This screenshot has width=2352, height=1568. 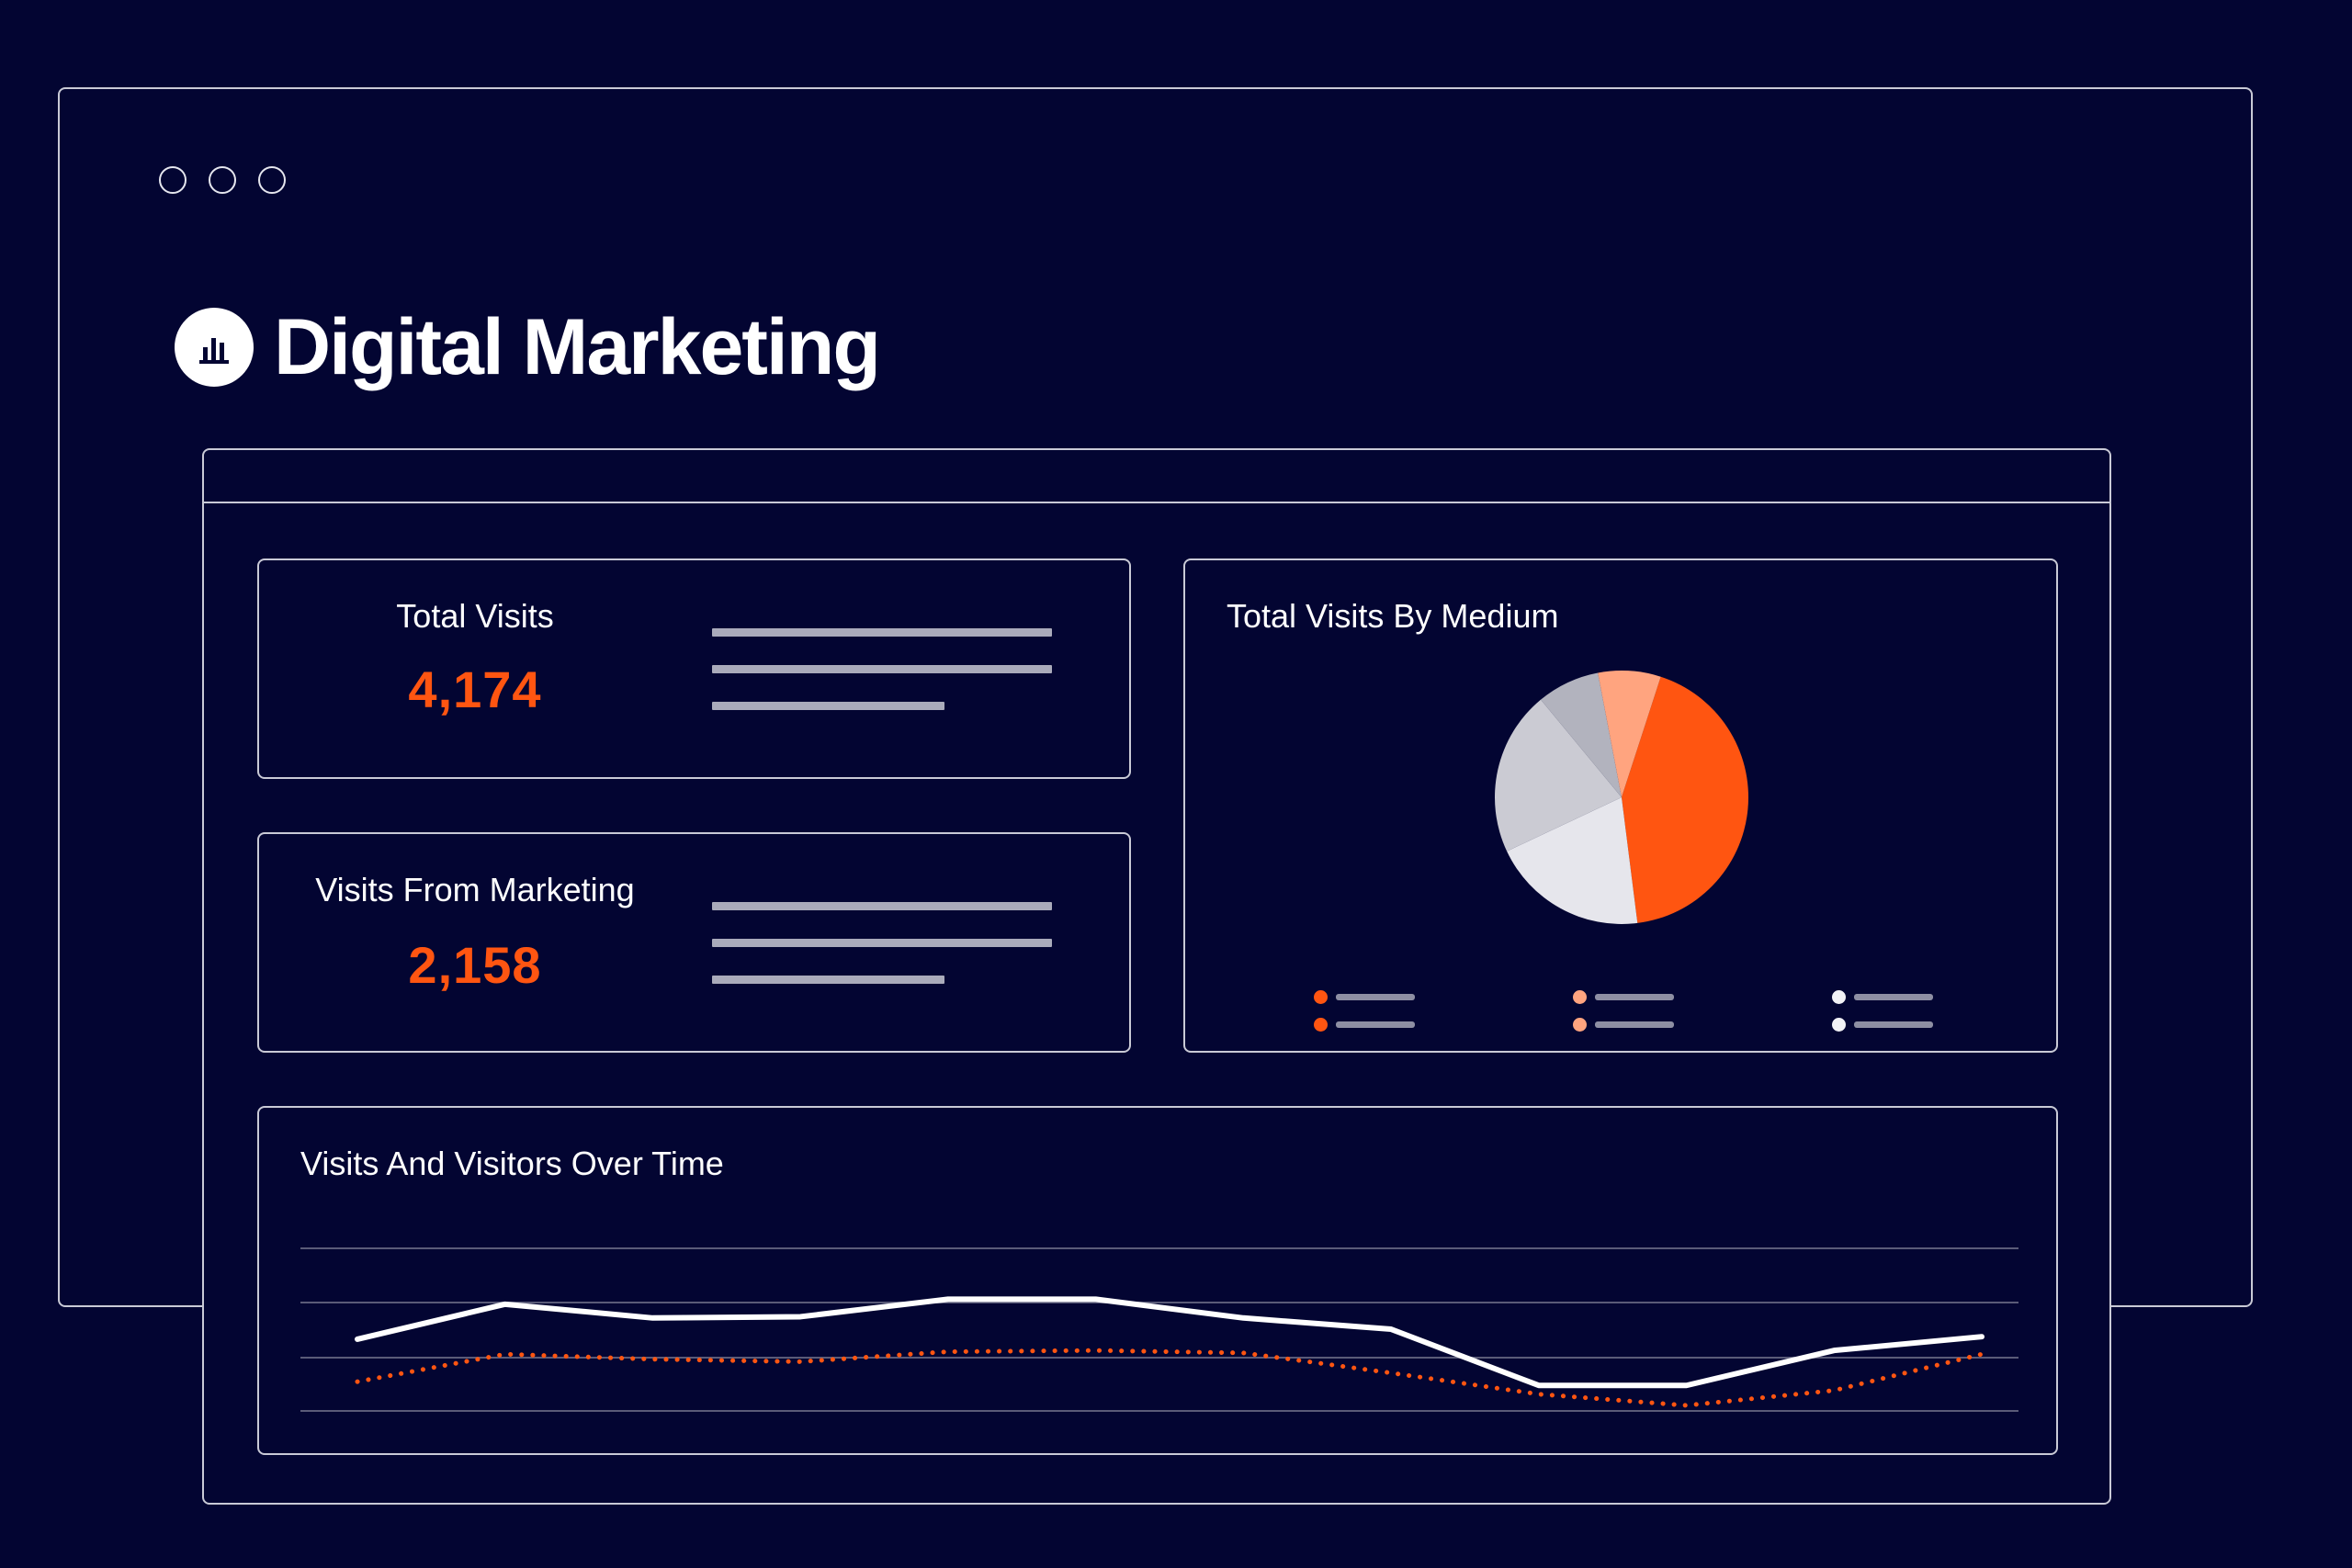 What do you see at coordinates (173, 180) in the screenshot?
I see `window-dot-close` at bounding box center [173, 180].